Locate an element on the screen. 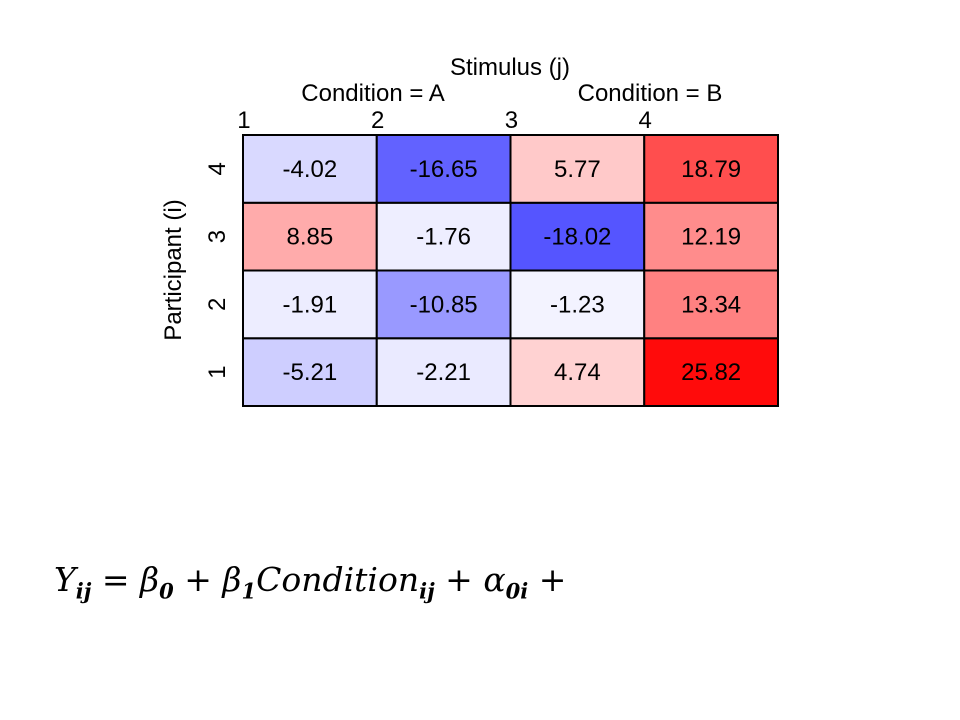 This screenshot has width=960, height=720. cell-value-label: -4.02 is located at coordinates (310, 169).